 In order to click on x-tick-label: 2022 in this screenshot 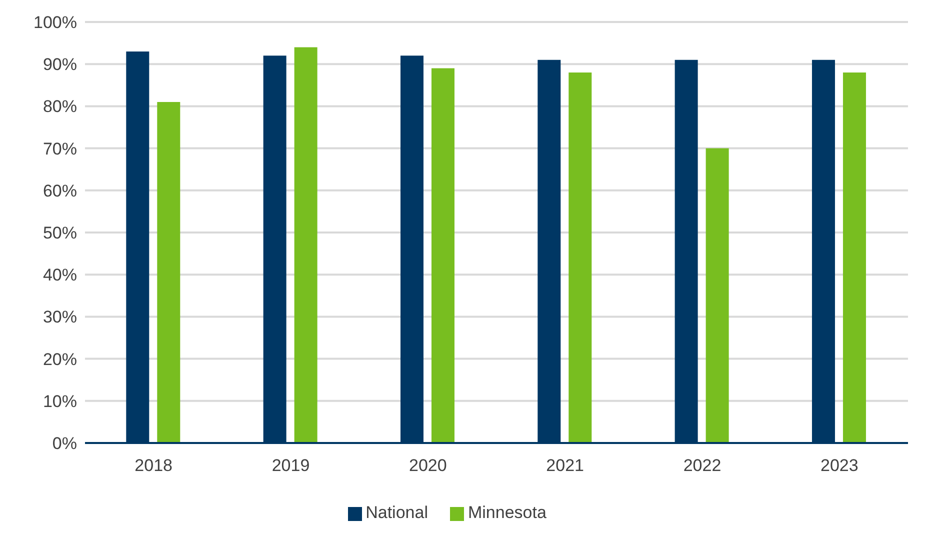, I will do `click(702, 466)`.